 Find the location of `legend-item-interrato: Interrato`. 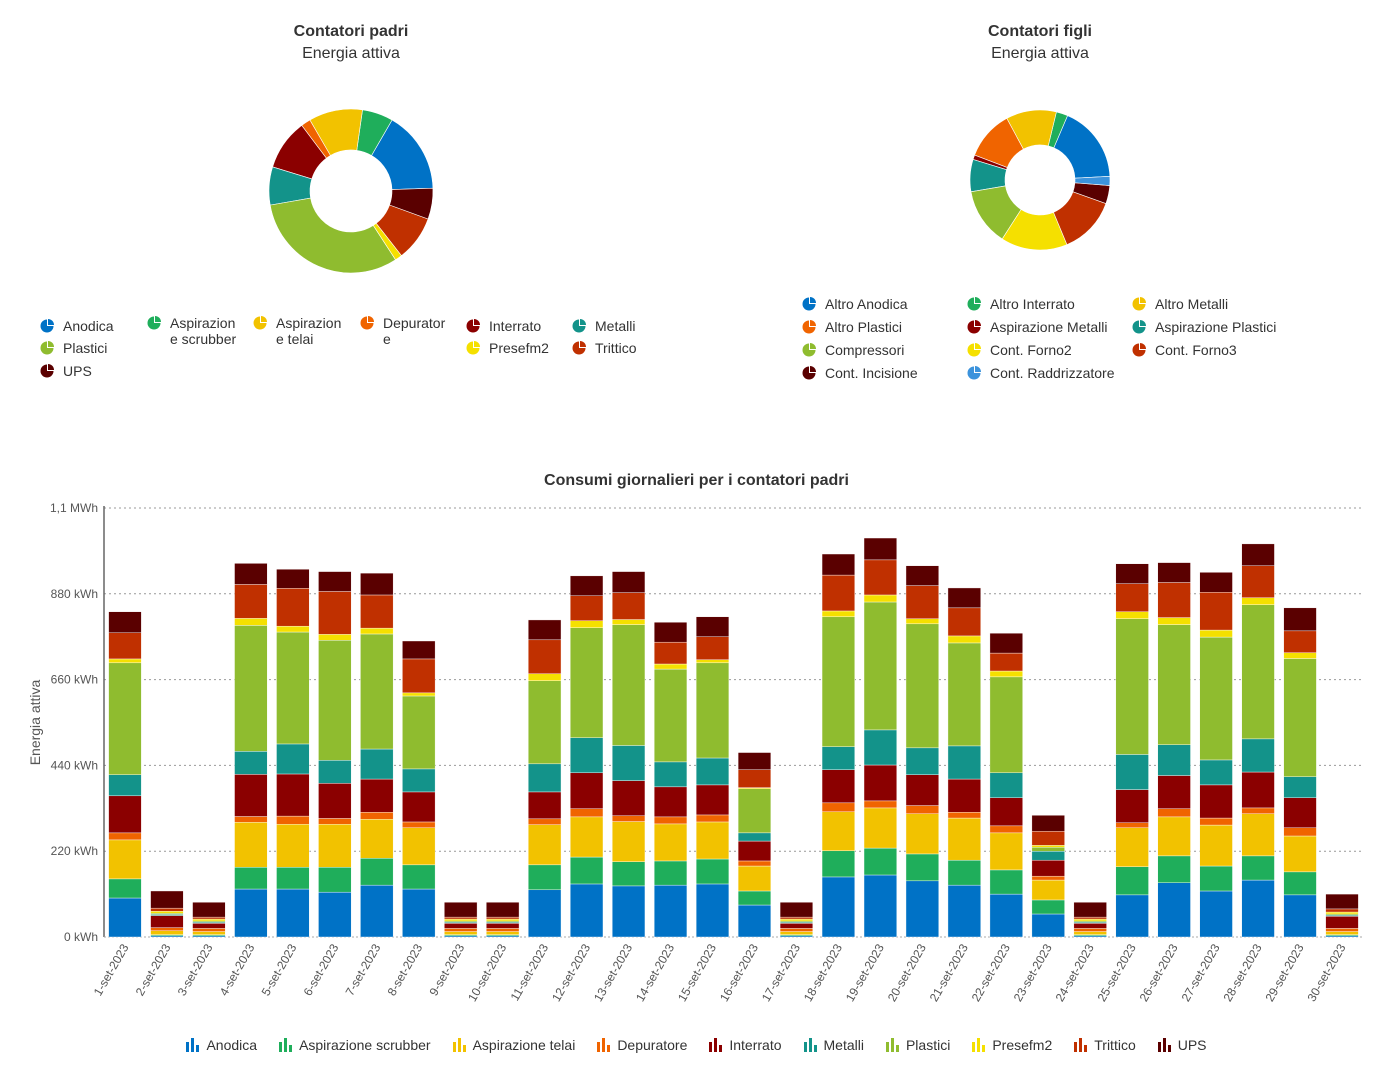

legend-item-interrato: Interrato is located at coordinates (511, 326).